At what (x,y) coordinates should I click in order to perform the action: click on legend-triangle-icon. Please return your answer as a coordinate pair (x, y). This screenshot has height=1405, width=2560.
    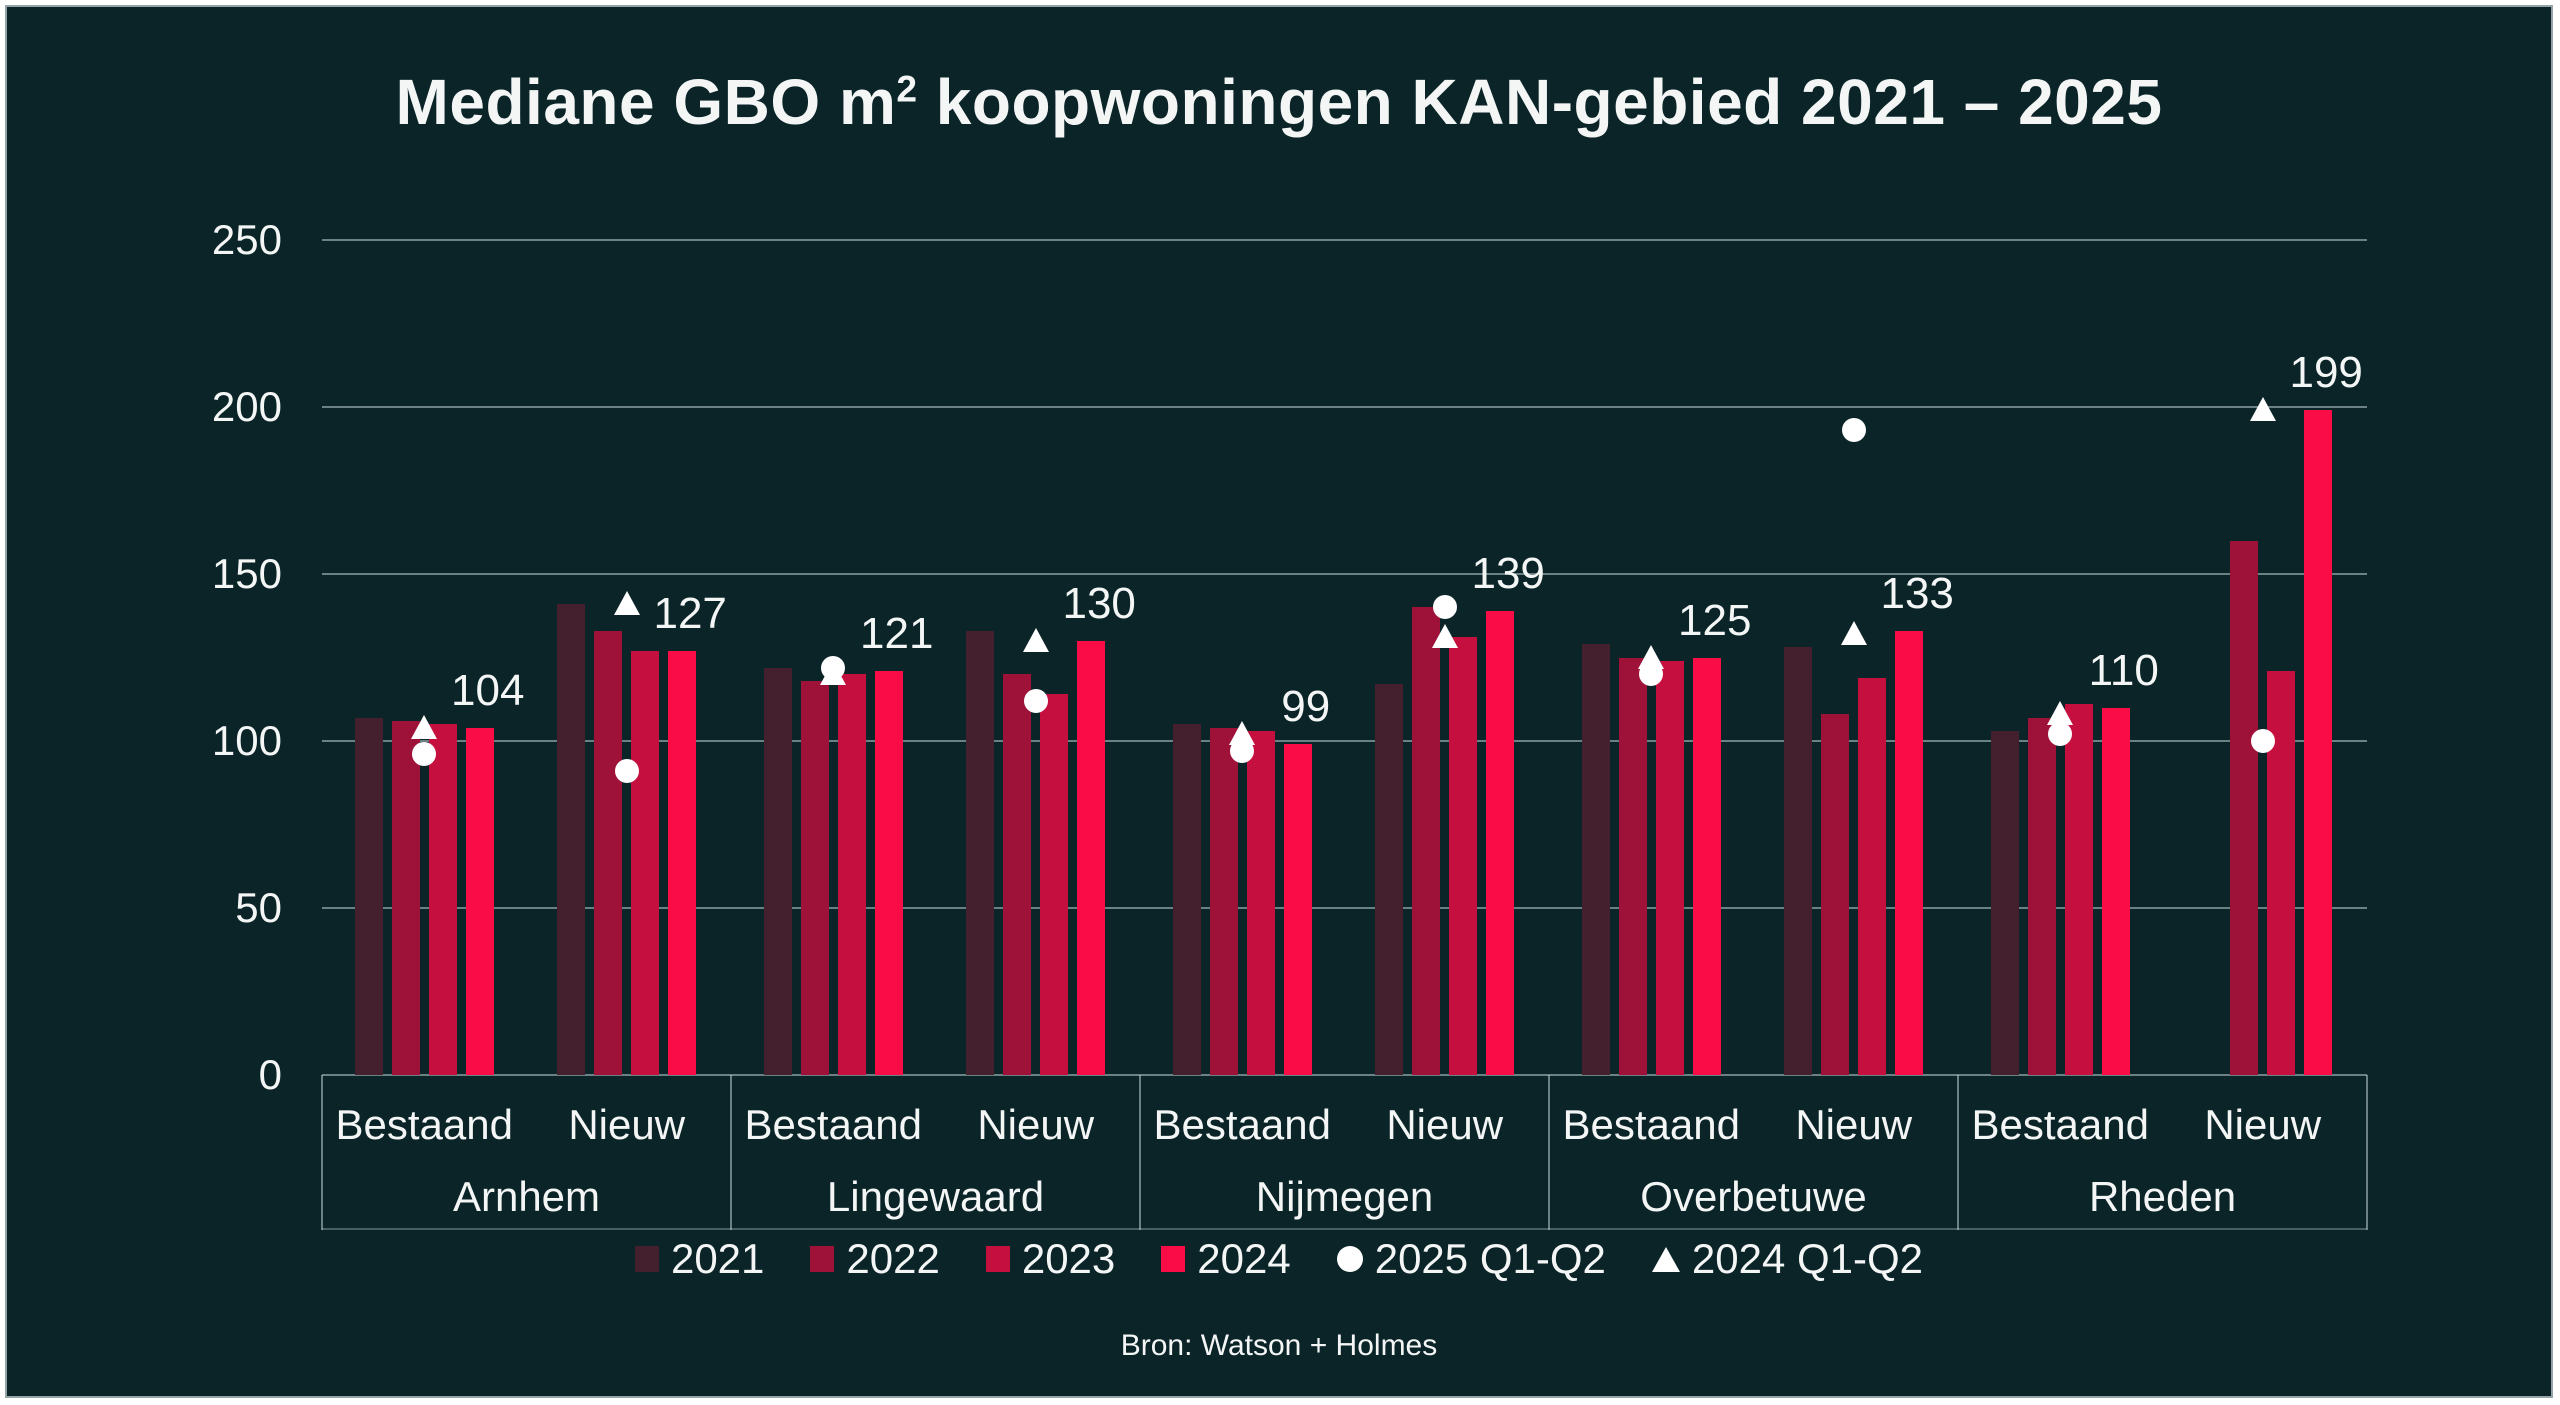
    Looking at the image, I should click on (1665, 1259).